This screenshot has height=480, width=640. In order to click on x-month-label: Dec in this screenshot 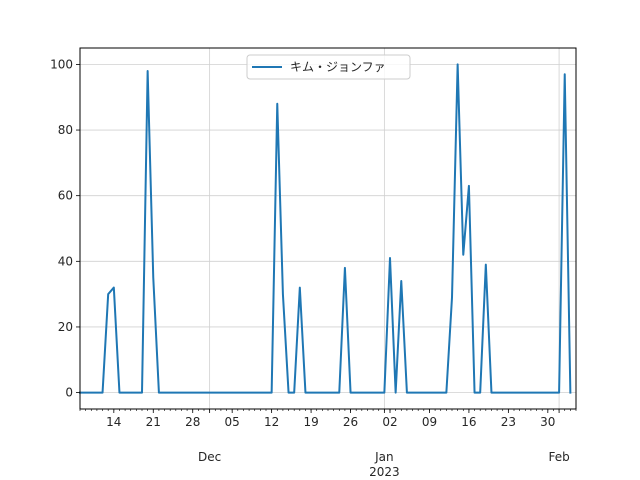, I will do `click(209, 457)`.